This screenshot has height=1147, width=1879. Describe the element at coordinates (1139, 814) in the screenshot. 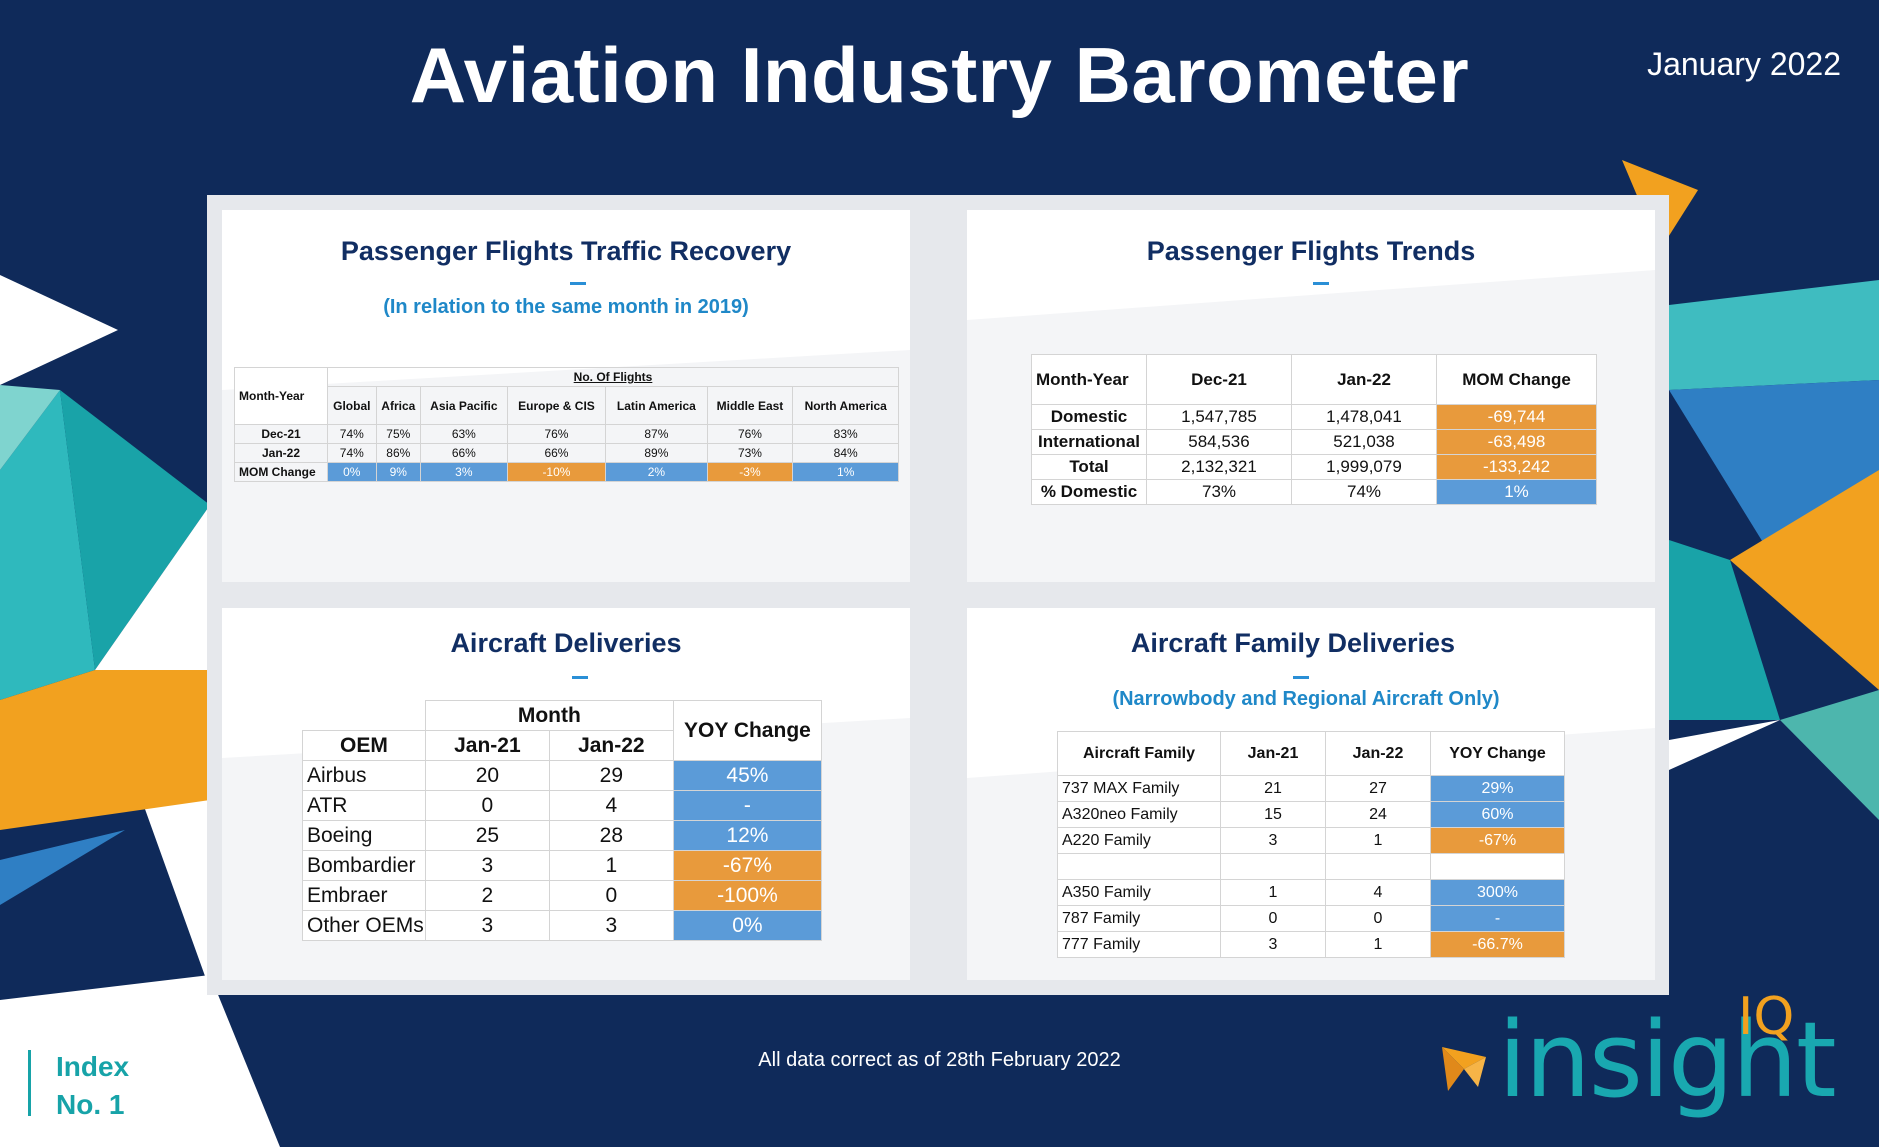

I see `family-cell: A320neo Family` at that location.